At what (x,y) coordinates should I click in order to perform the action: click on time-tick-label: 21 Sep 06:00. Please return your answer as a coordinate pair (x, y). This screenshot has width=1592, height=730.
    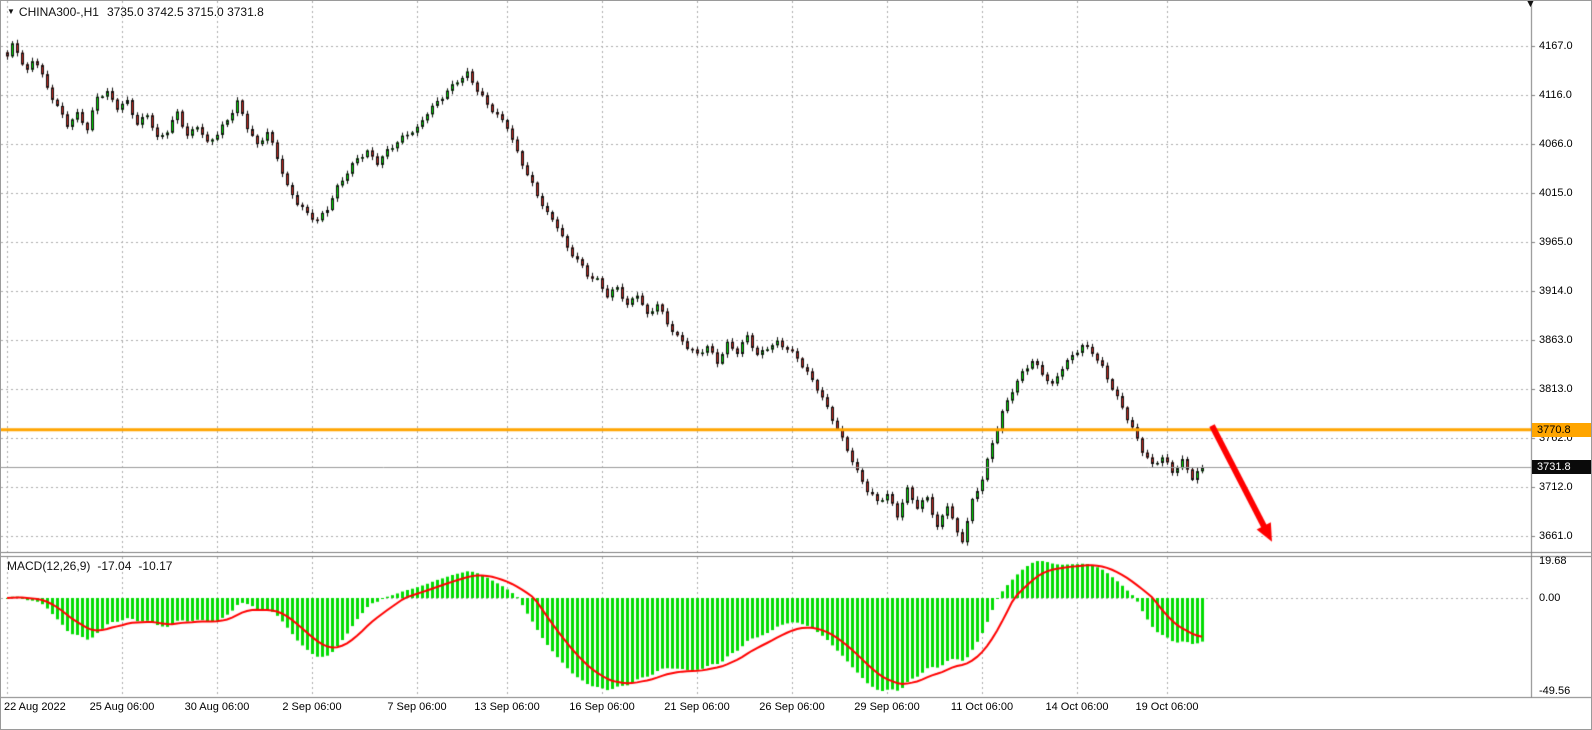
    Looking at the image, I should click on (697, 707).